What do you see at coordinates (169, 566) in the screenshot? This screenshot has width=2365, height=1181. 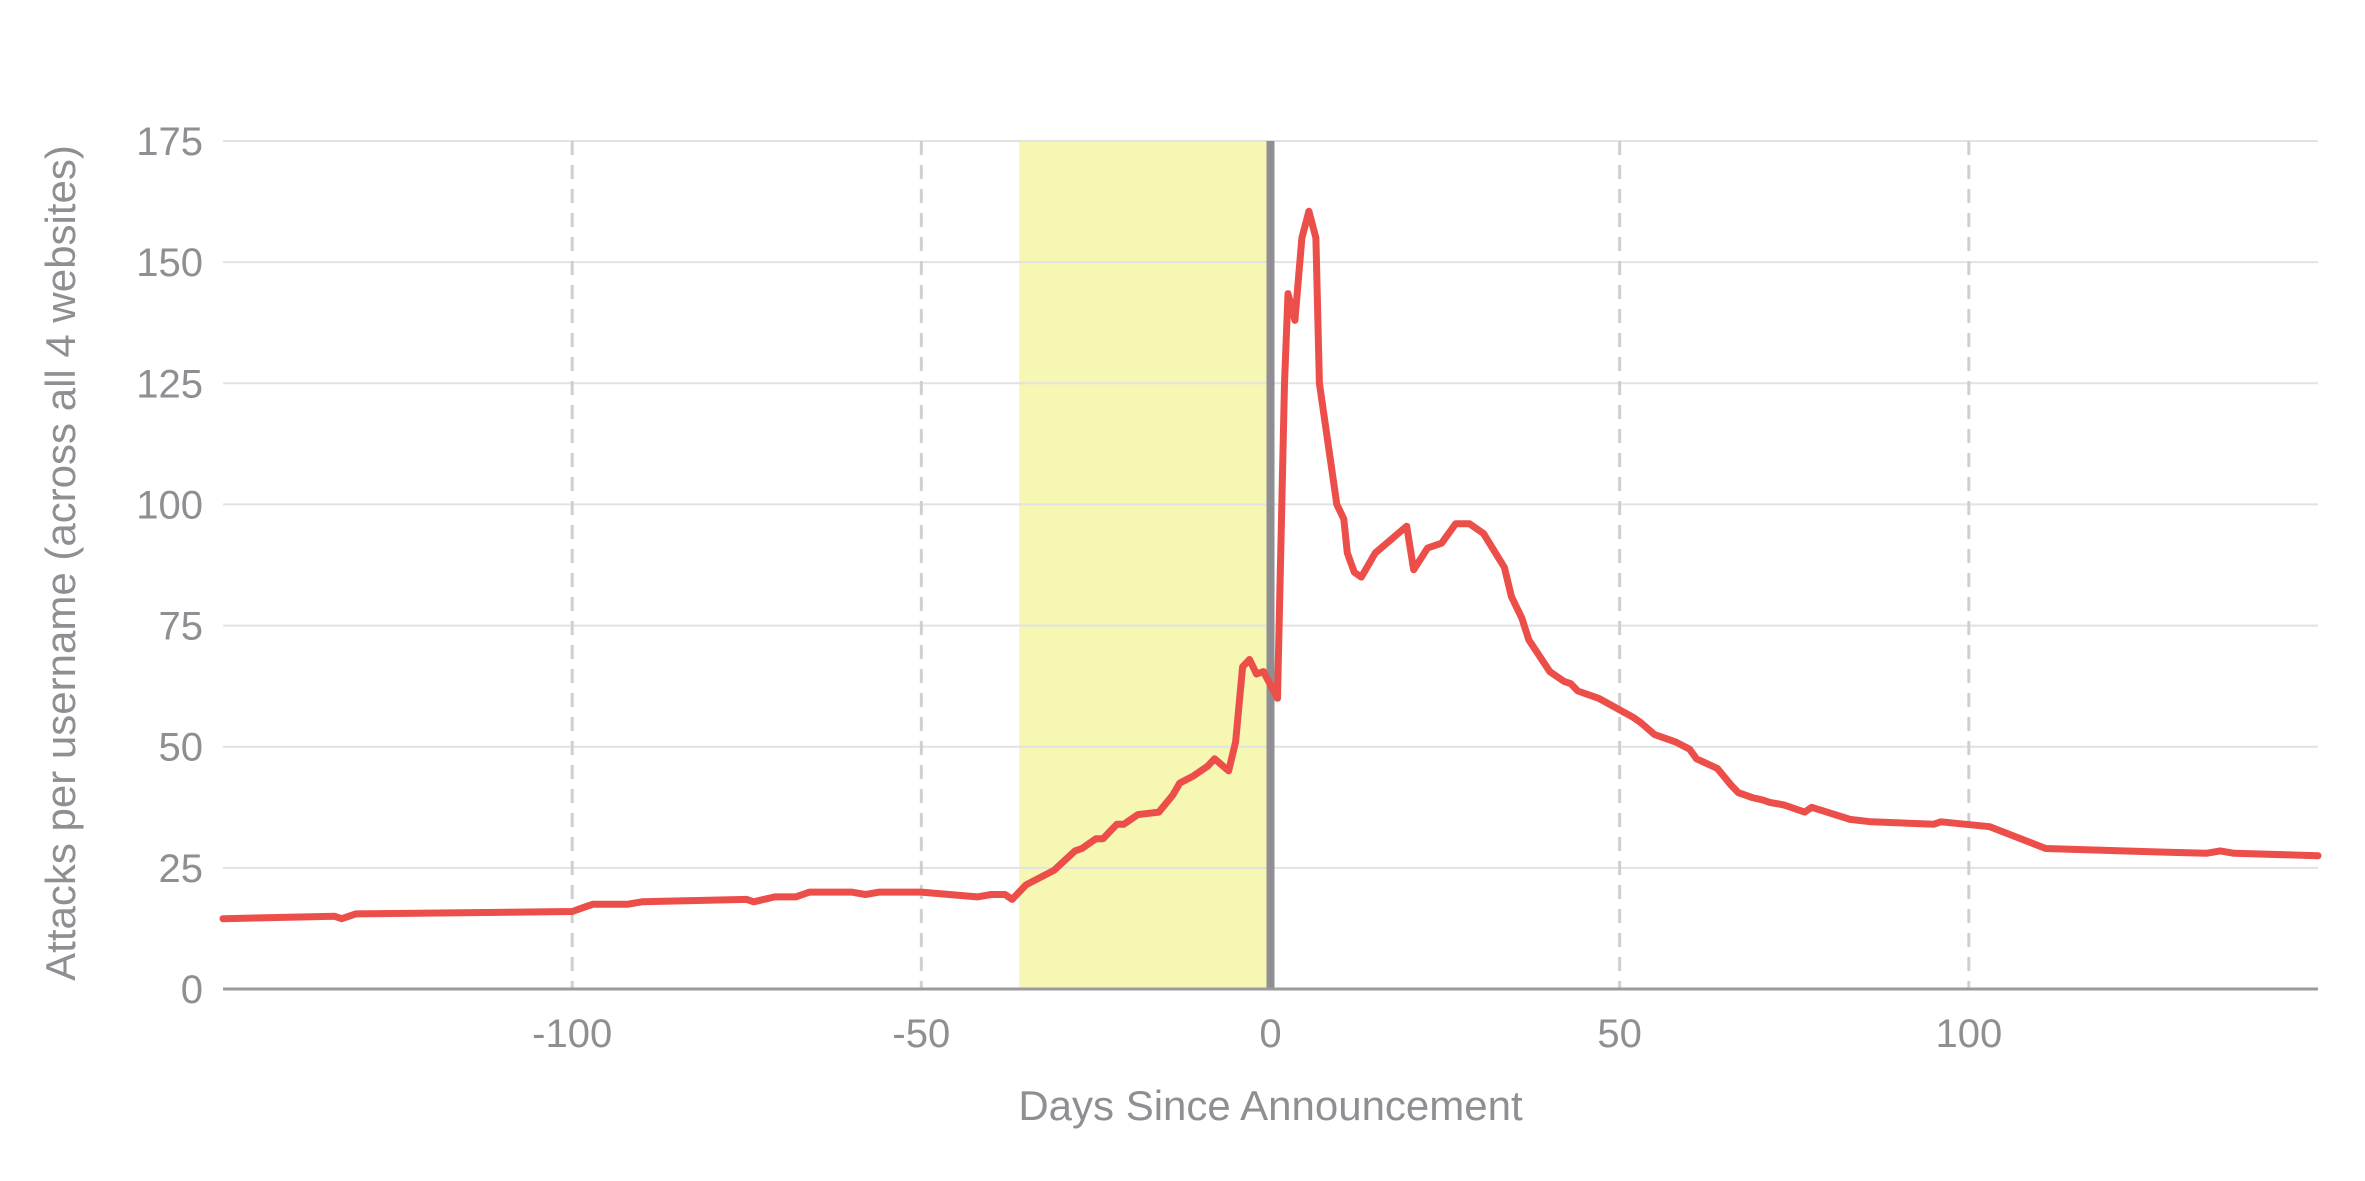 I see `y-axis-tick-labels: 0 25 50 75 100 125 150 175` at bounding box center [169, 566].